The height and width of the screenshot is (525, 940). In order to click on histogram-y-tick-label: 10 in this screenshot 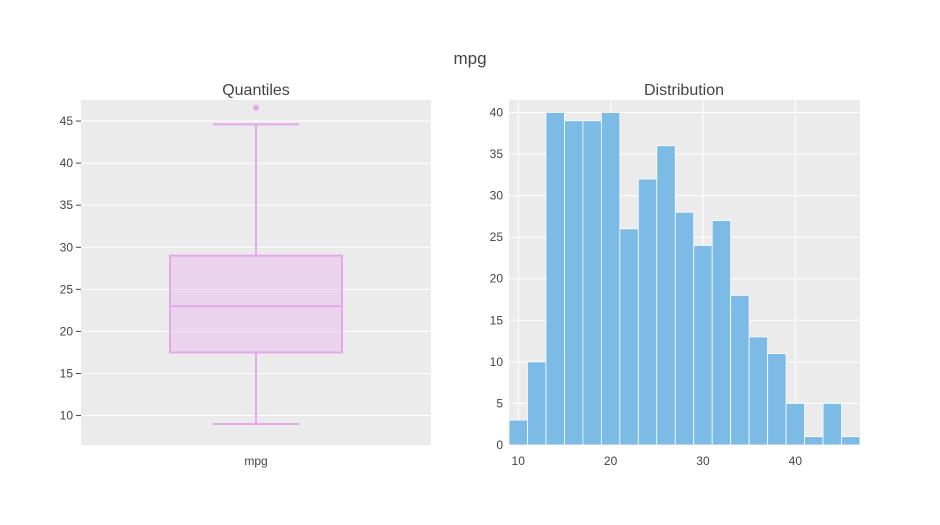, I will do `click(497, 362)`.